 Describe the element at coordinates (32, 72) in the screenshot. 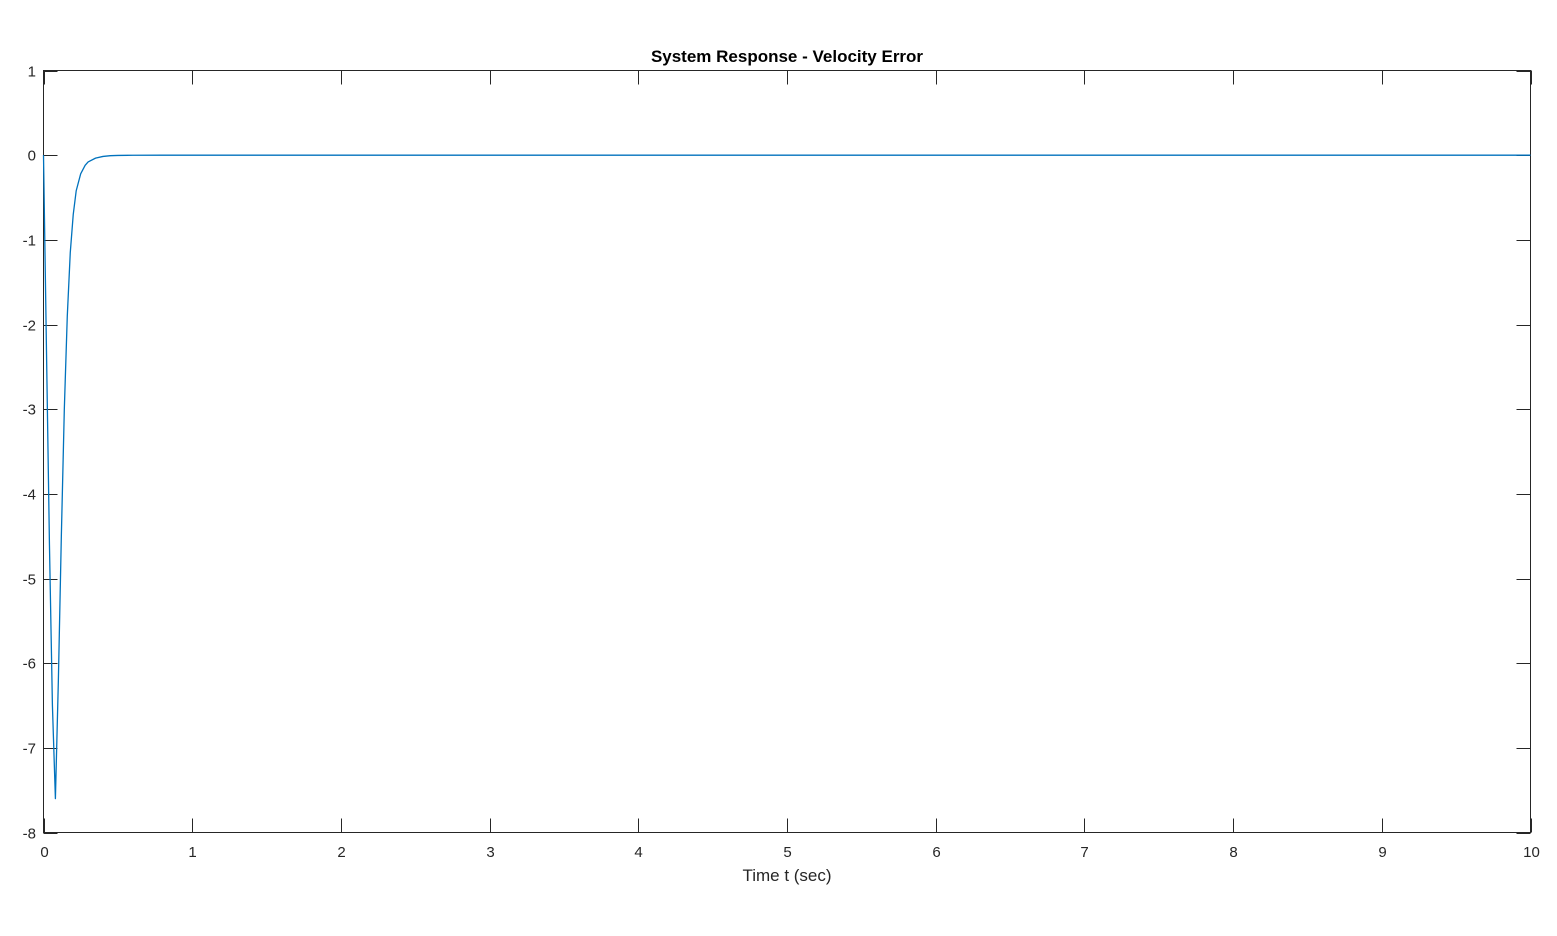

I see `y-tick-label: 1` at that location.